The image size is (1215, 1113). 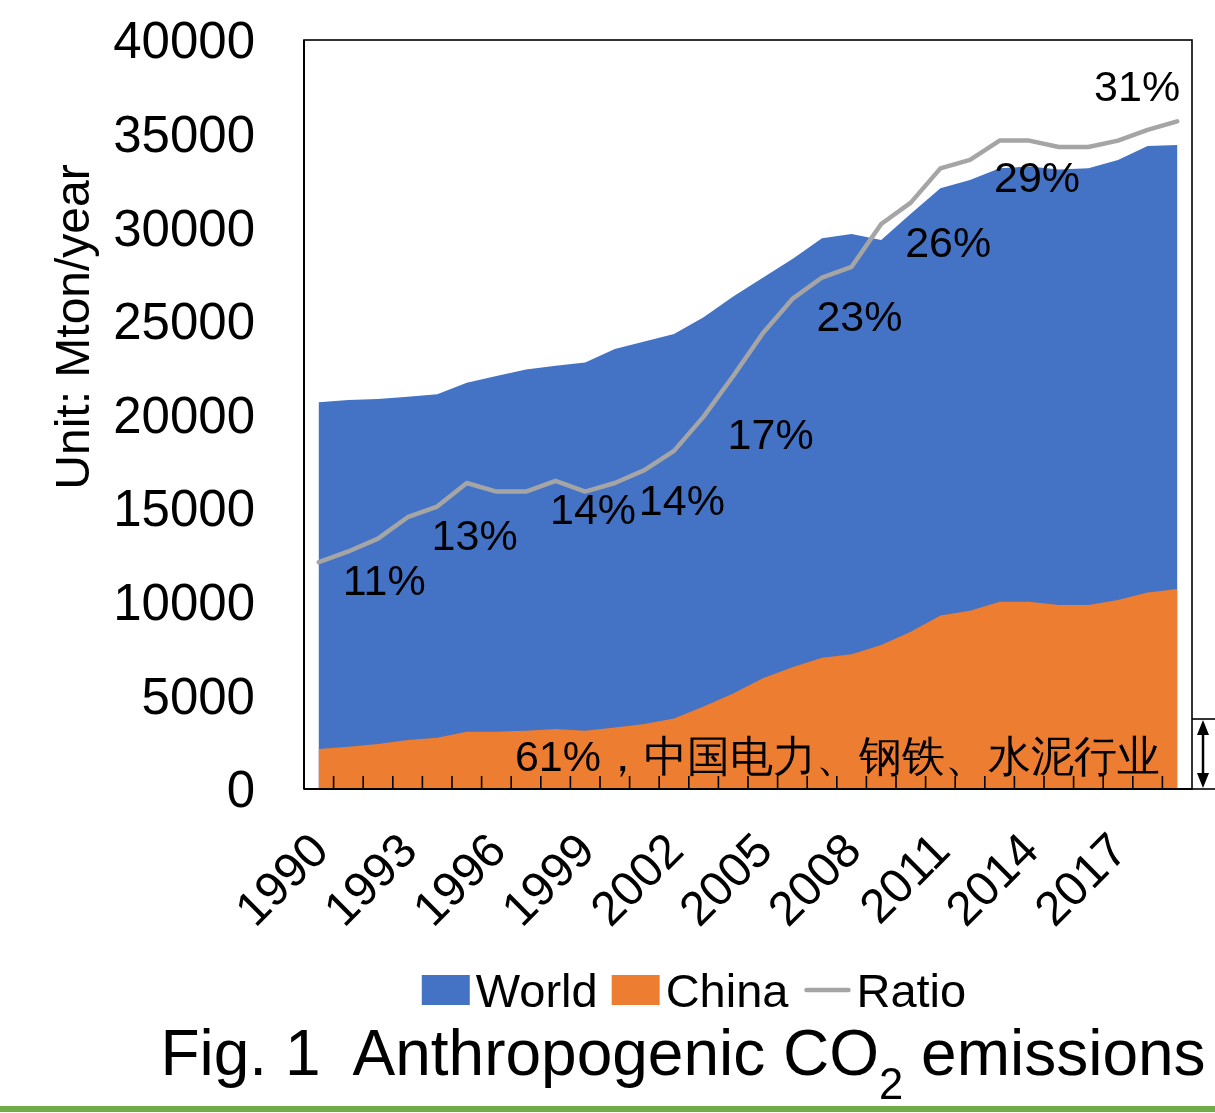 I want to click on data-label: 23%, so click(x=859, y=316).